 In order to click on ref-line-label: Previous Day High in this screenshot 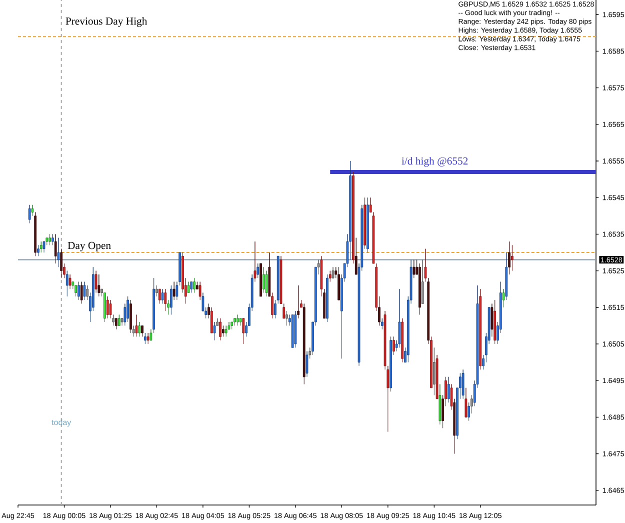, I will do `click(107, 22)`.